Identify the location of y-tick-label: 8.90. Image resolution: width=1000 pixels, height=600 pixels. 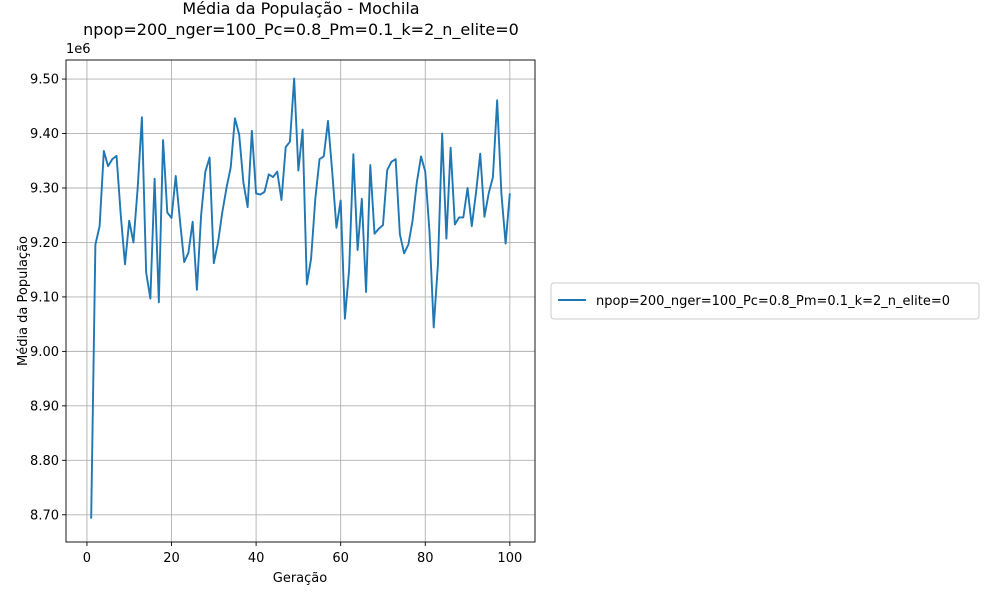
(44, 406).